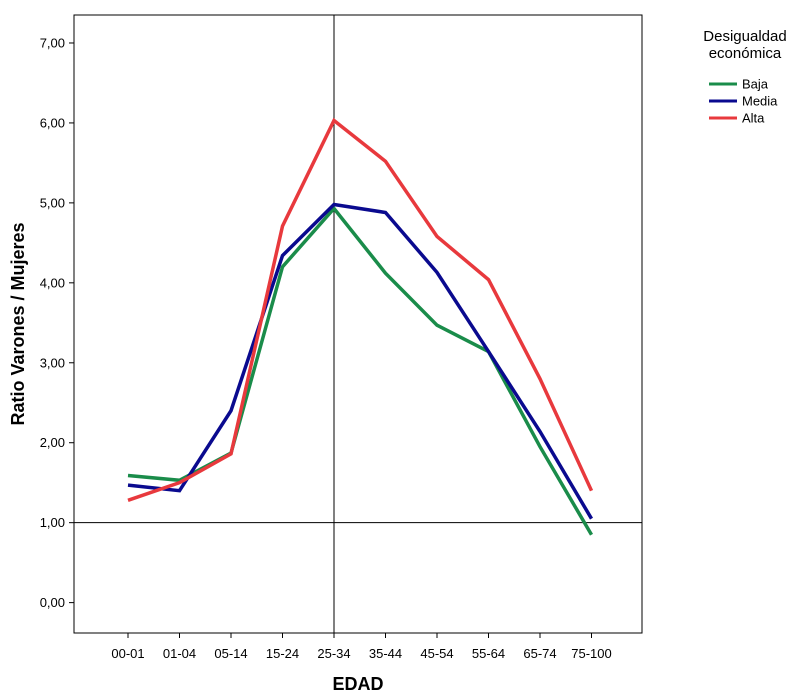 The width and height of the screenshot is (799, 694). Describe the element at coordinates (52, 522) in the screenshot. I see `y-tick-label: 1,00` at that location.